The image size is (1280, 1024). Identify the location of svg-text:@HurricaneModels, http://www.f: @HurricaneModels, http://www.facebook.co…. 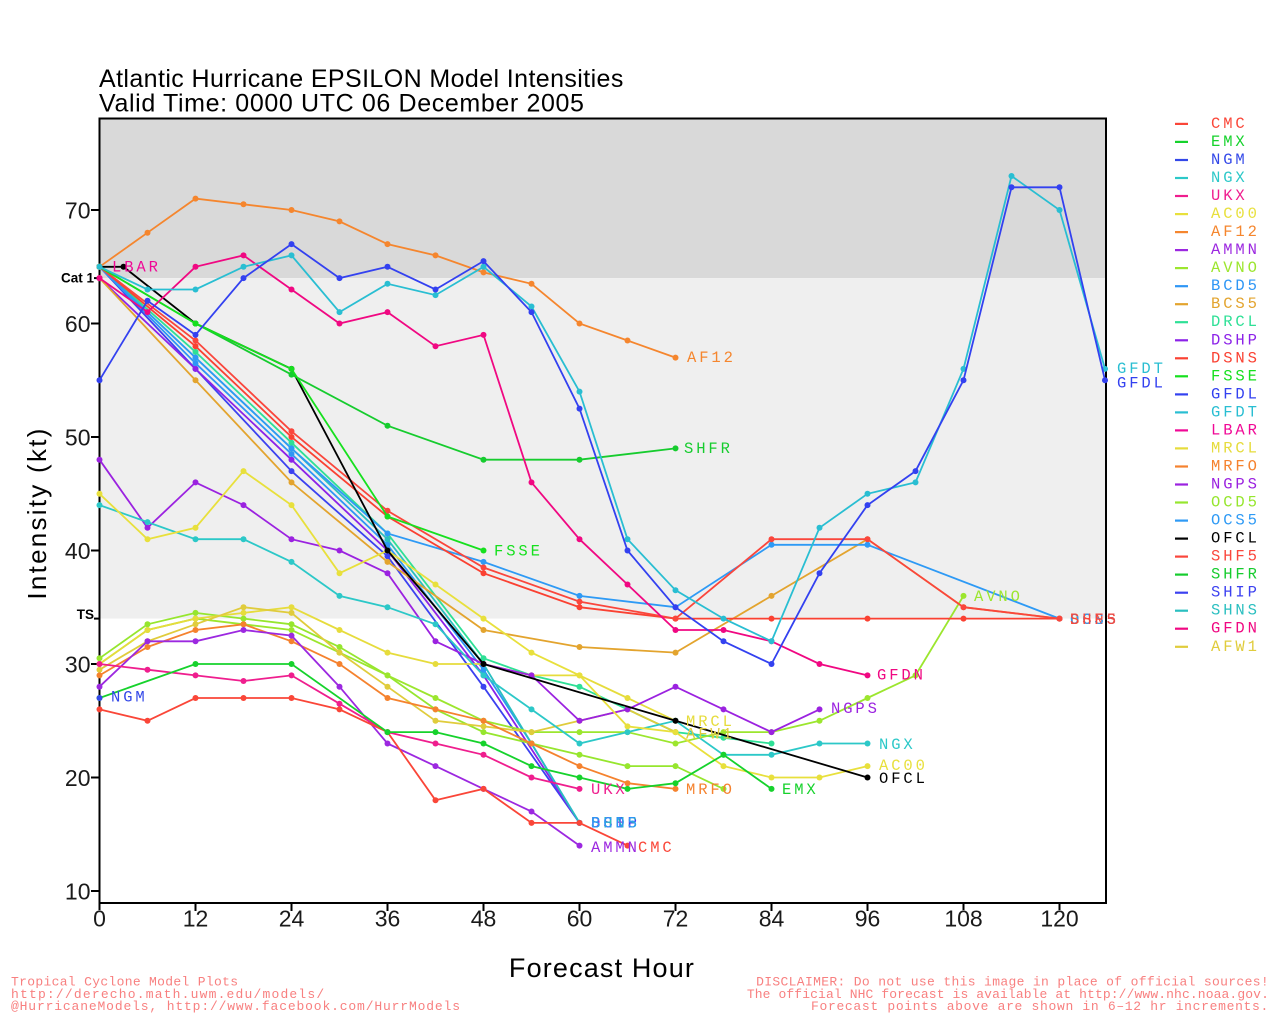
(236, 1006).